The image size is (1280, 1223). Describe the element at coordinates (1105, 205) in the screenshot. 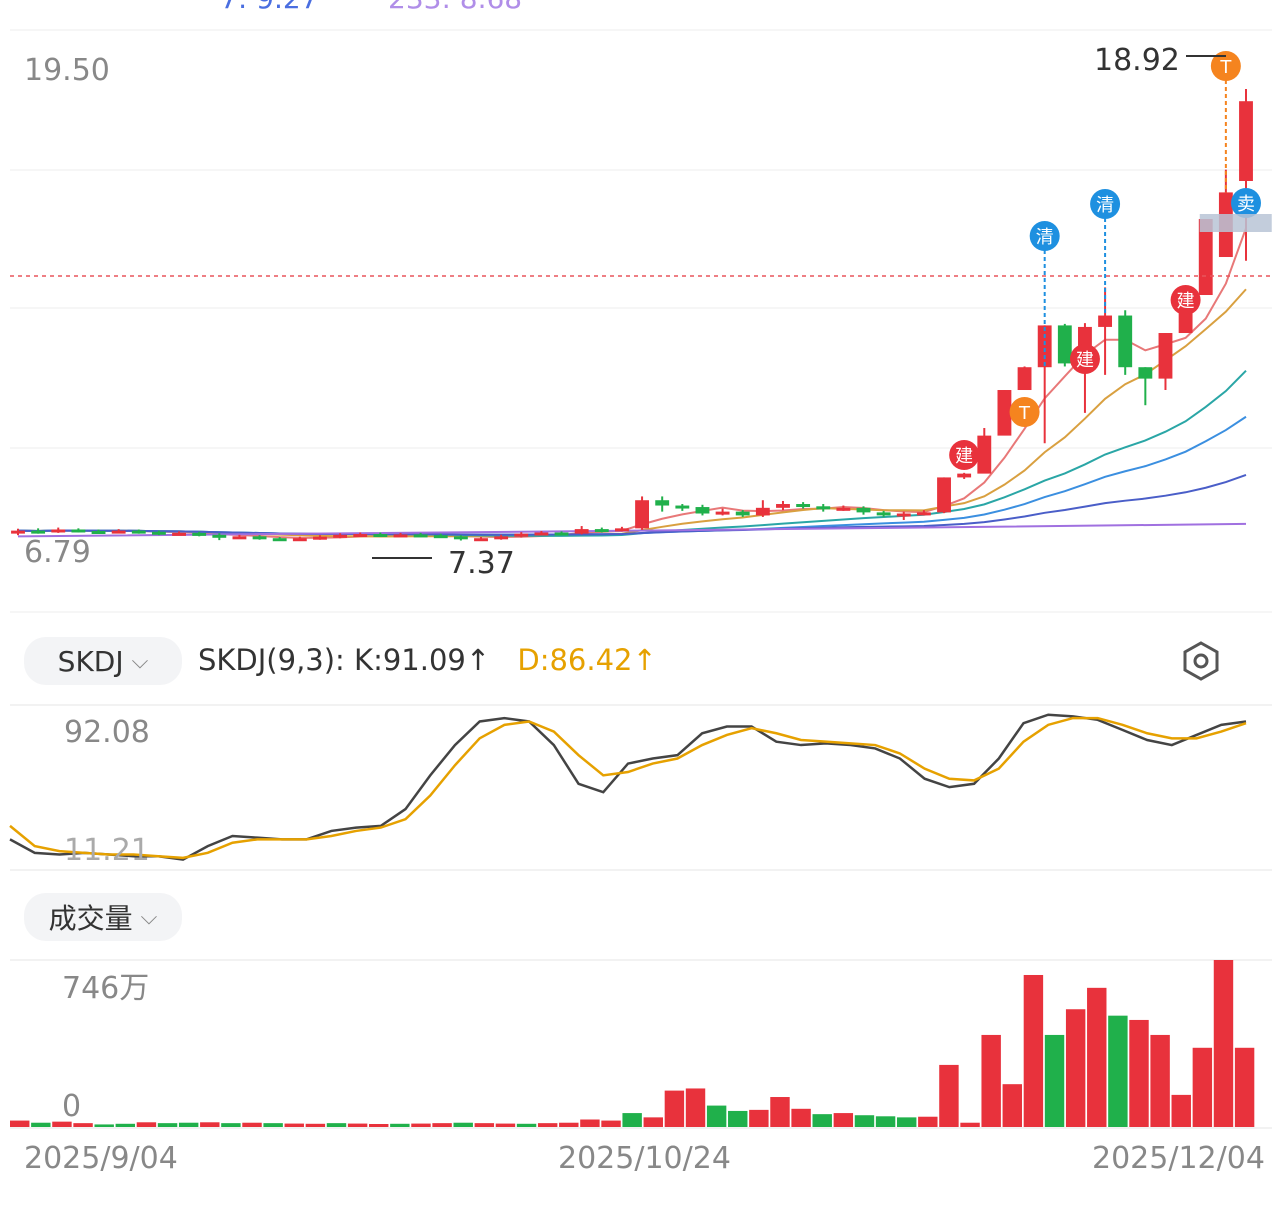

I see `trade-marker-label: 清` at that location.